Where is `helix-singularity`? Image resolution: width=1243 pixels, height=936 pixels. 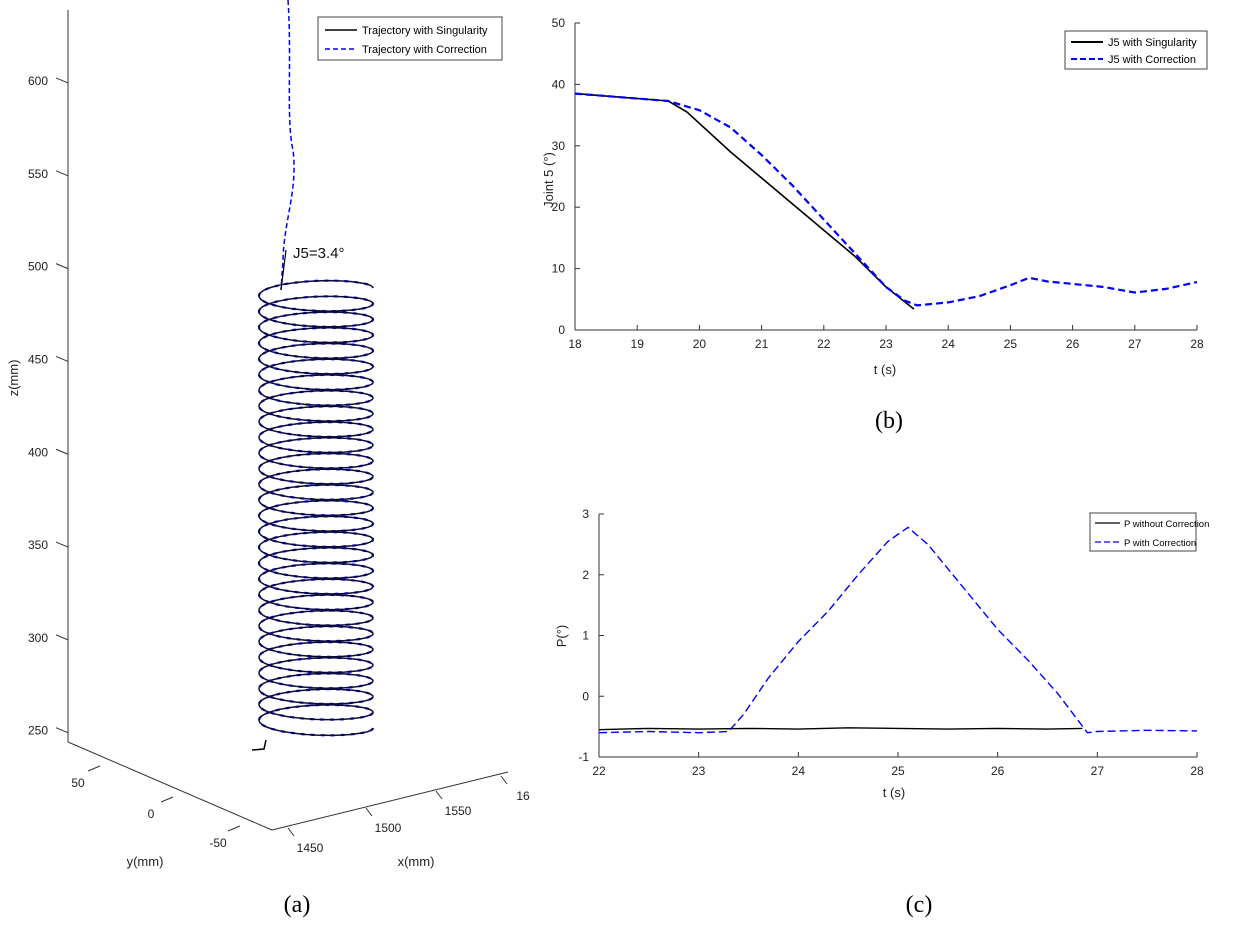
helix-singularity is located at coordinates (316, 508).